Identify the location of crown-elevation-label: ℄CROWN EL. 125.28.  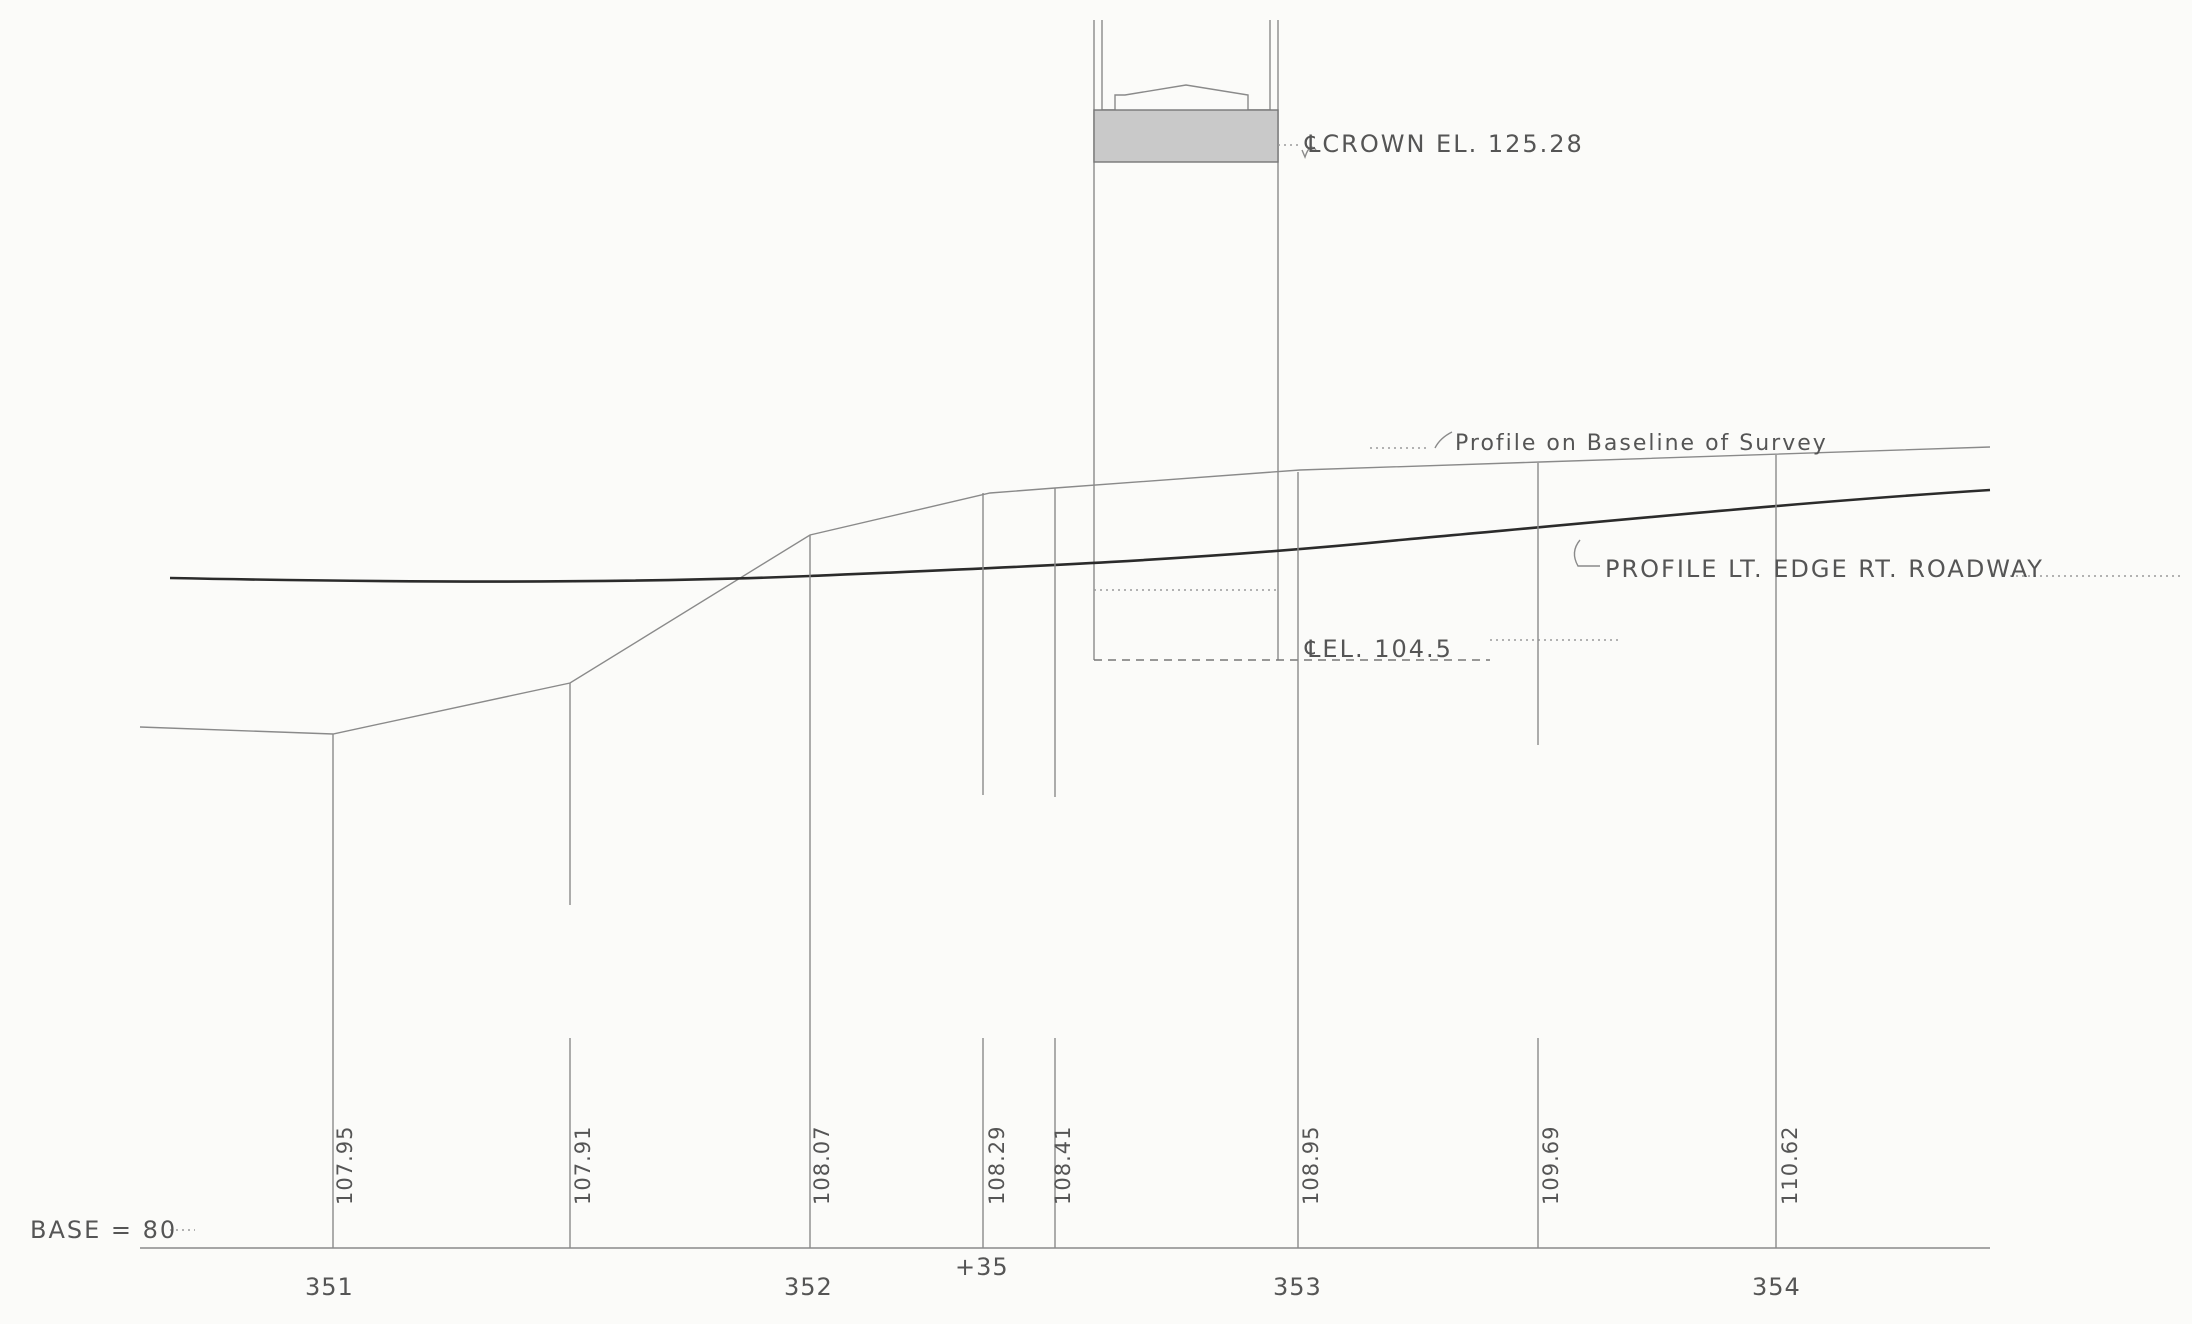
(1444, 144).